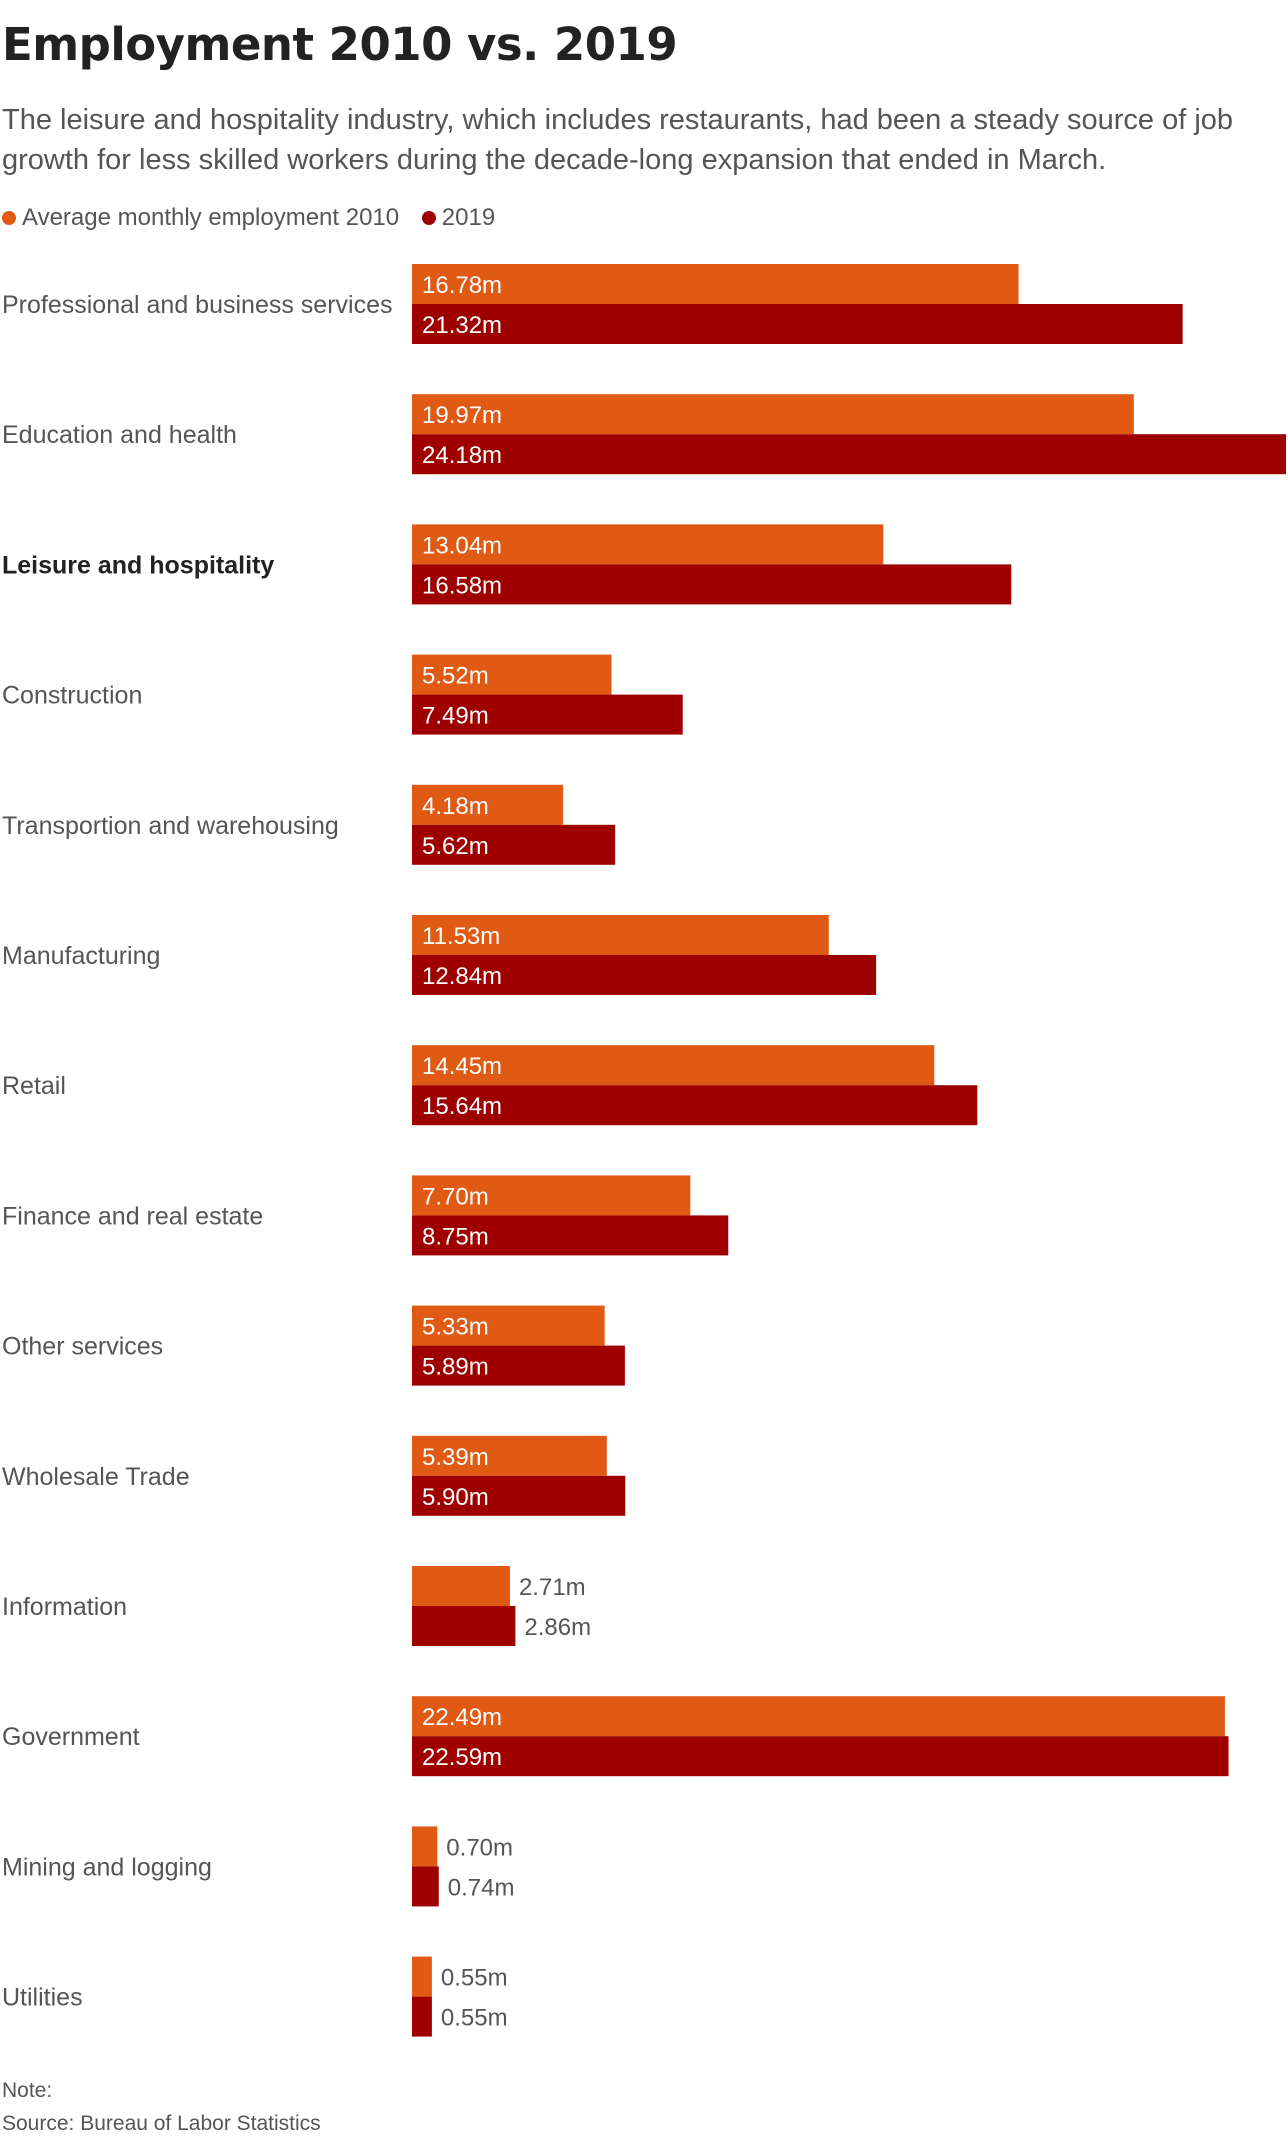  Describe the element at coordinates (96, 1477) in the screenshot. I see `category-label-wholesale-trade: Wholesale Trade` at that location.